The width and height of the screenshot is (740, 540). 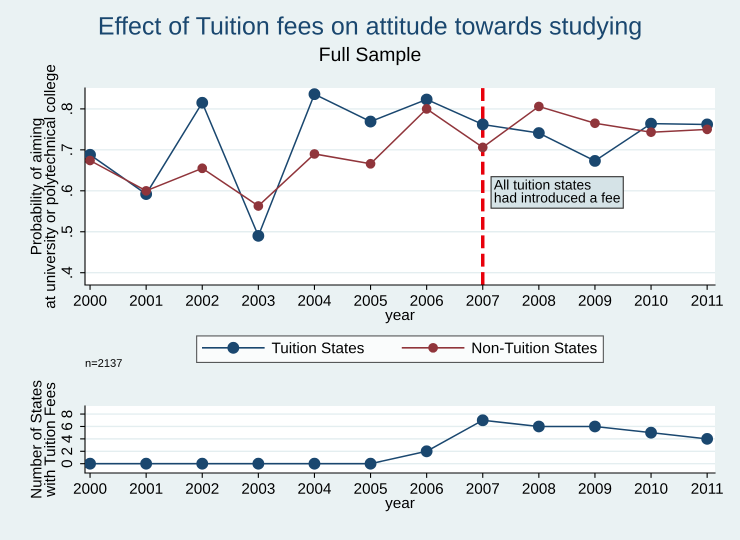 What do you see at coordinates (67, 439) in the screenshot?
I see `y-tick-label: 4` at bounding box center [67, 439].